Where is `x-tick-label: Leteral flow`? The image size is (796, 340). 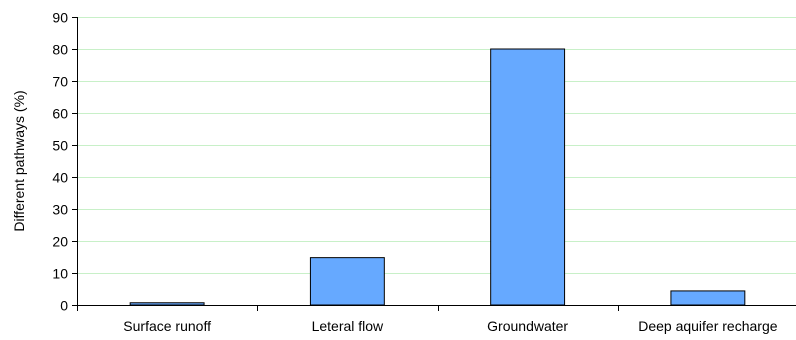
x-tick-label: Leteral flow is located at coordinates (348, 326).